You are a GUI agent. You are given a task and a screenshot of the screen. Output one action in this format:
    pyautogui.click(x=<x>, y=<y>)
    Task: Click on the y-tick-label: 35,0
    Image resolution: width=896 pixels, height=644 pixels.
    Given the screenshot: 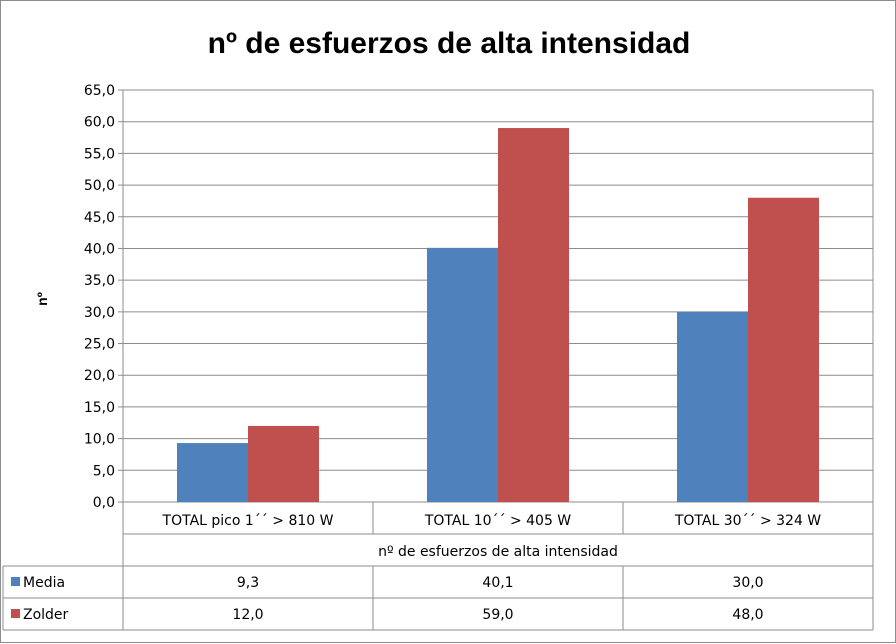 What is the action you would take?
    pyautogui.click(x=99, y=281)
    